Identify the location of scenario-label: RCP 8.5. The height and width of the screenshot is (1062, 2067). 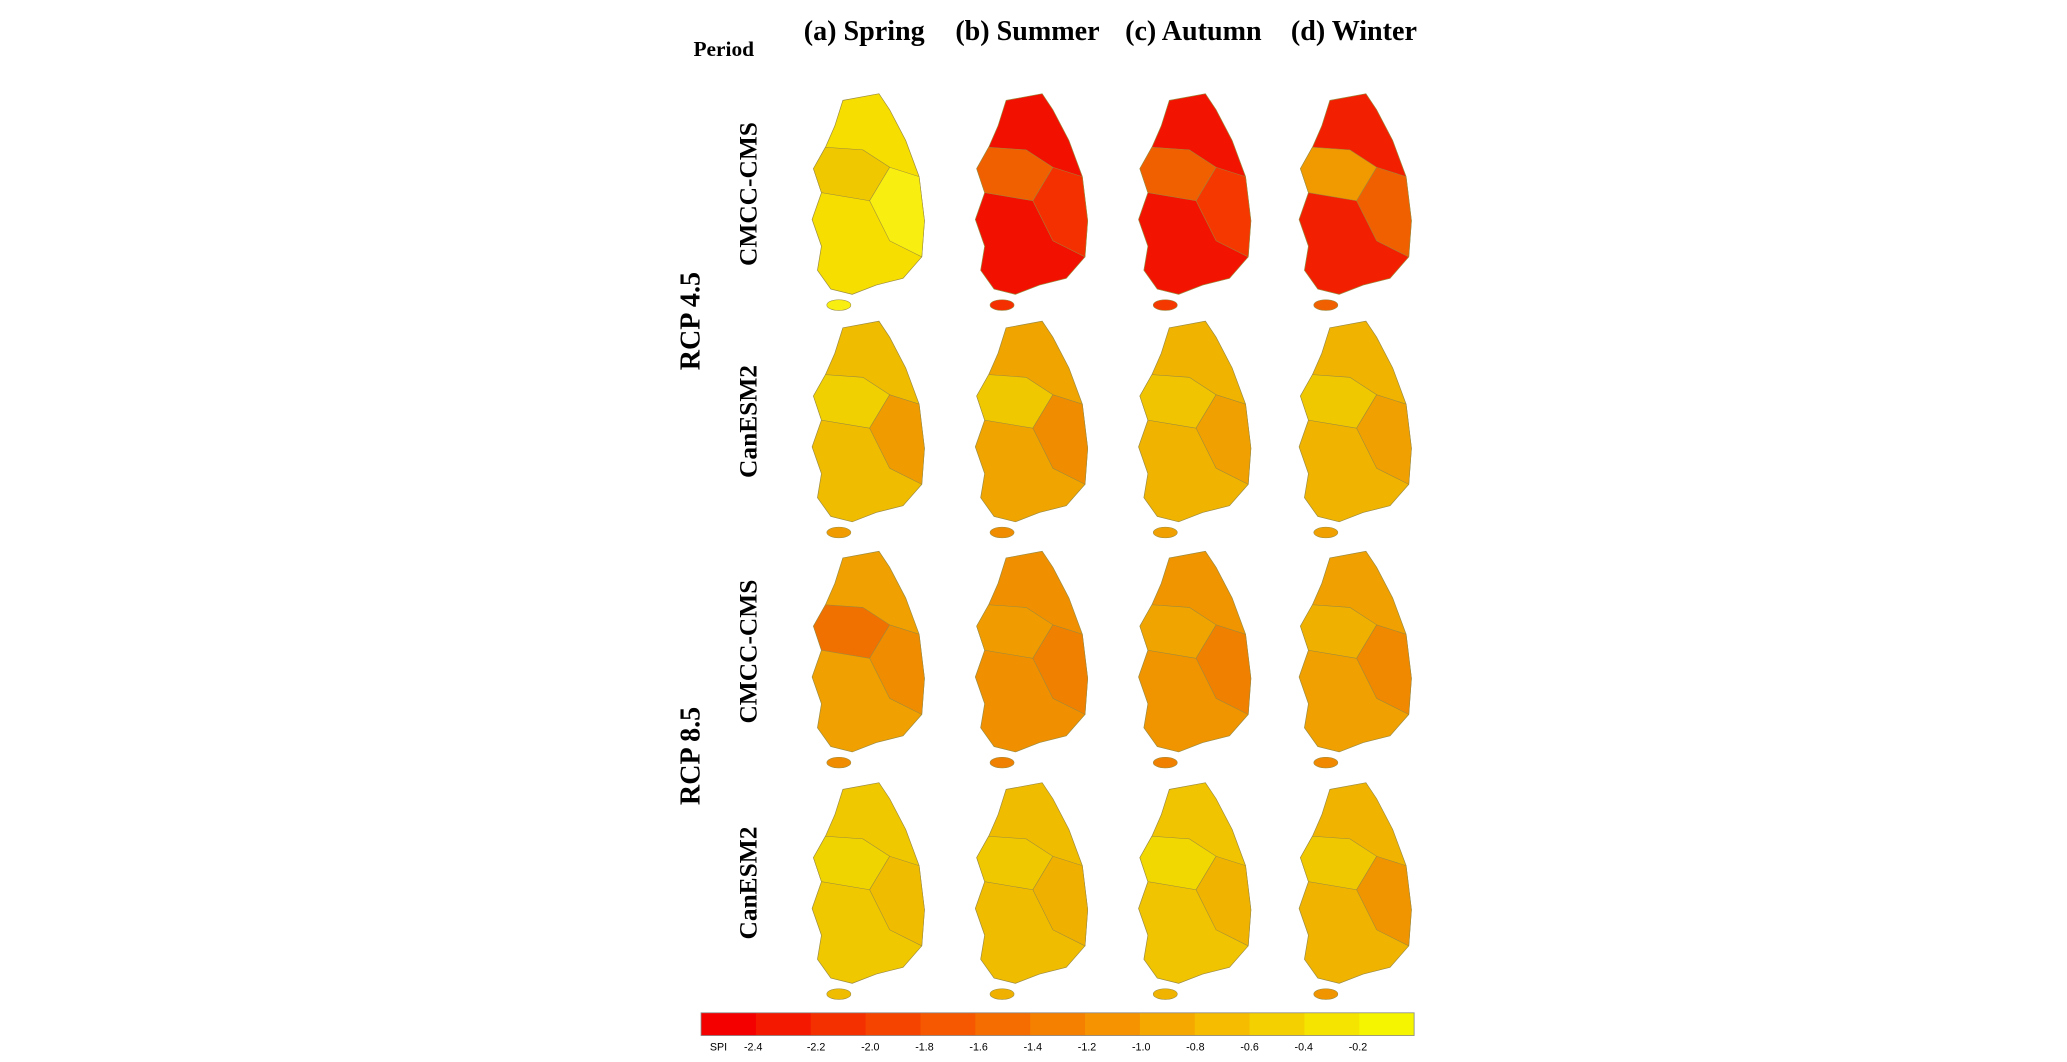
(690, 756).